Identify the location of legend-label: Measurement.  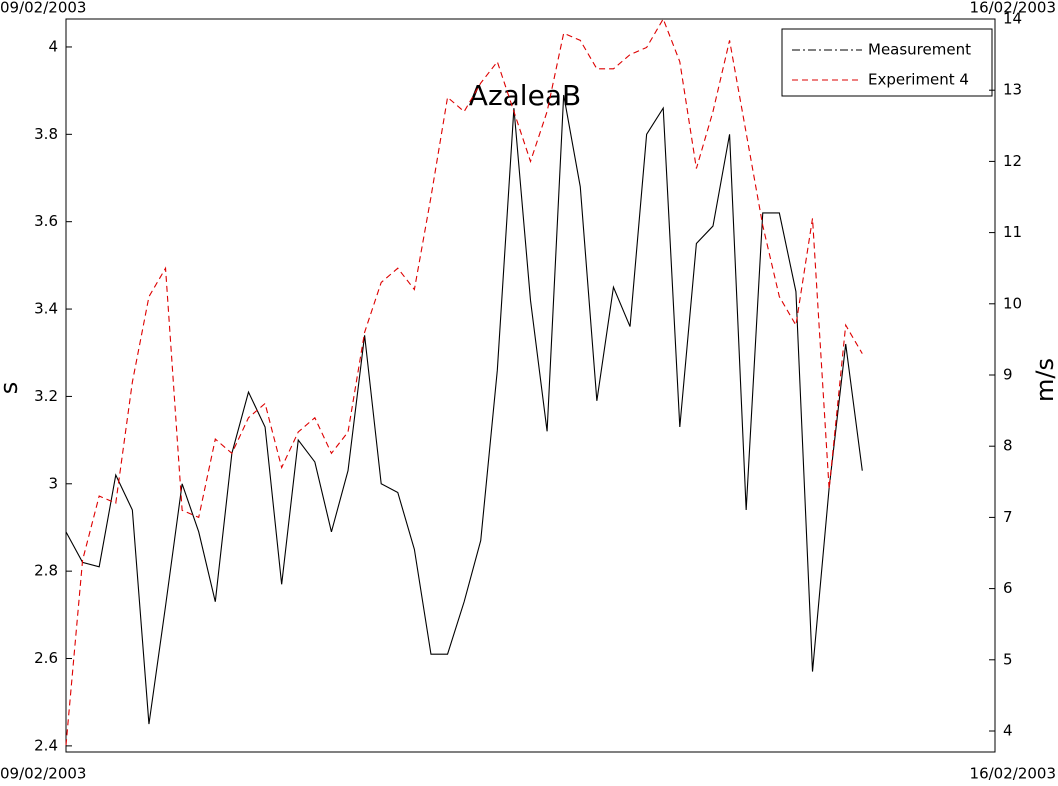
(919, 50).